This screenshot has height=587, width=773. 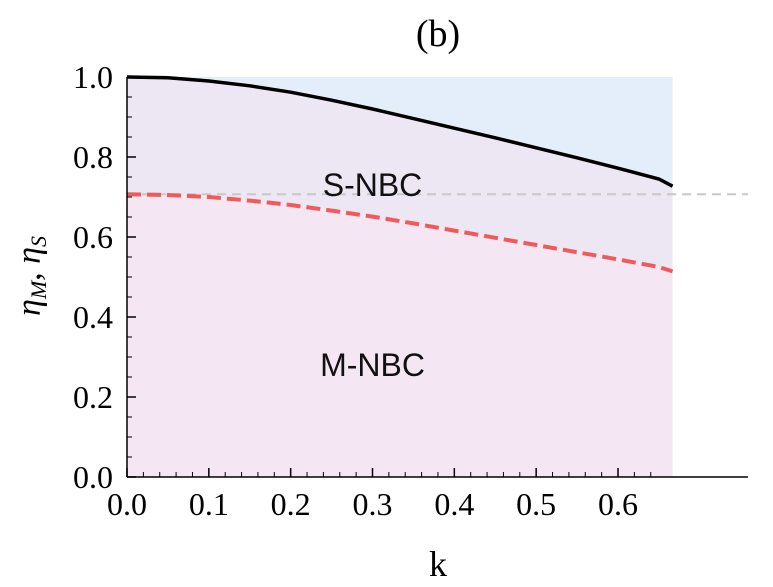 What do you see at coordinates (93, 397) in the screenshot?
I see `y-tick-label: 0.2` at bounding box center [93, 397].